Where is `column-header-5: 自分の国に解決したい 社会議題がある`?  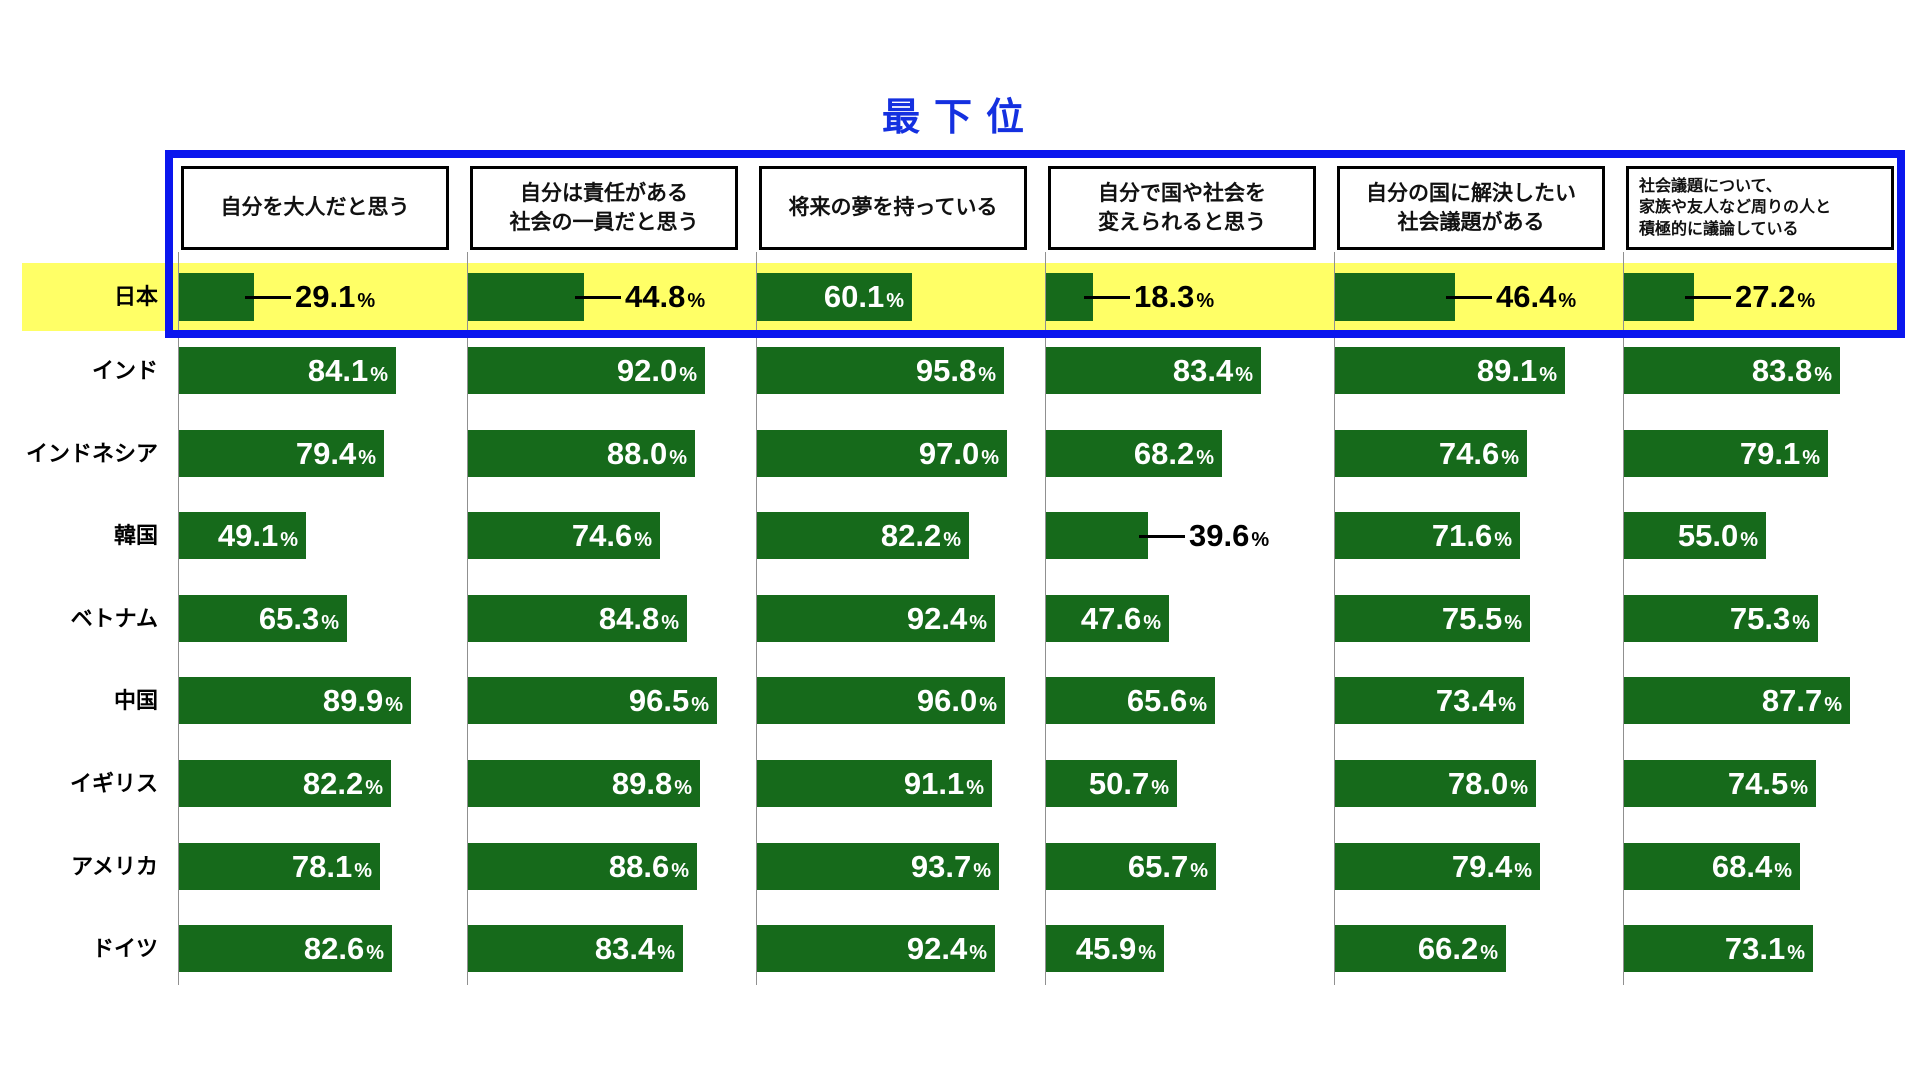 column-header-5: 自分の国に解決したい 社会議題がある is located at coordinates (1471, 208).